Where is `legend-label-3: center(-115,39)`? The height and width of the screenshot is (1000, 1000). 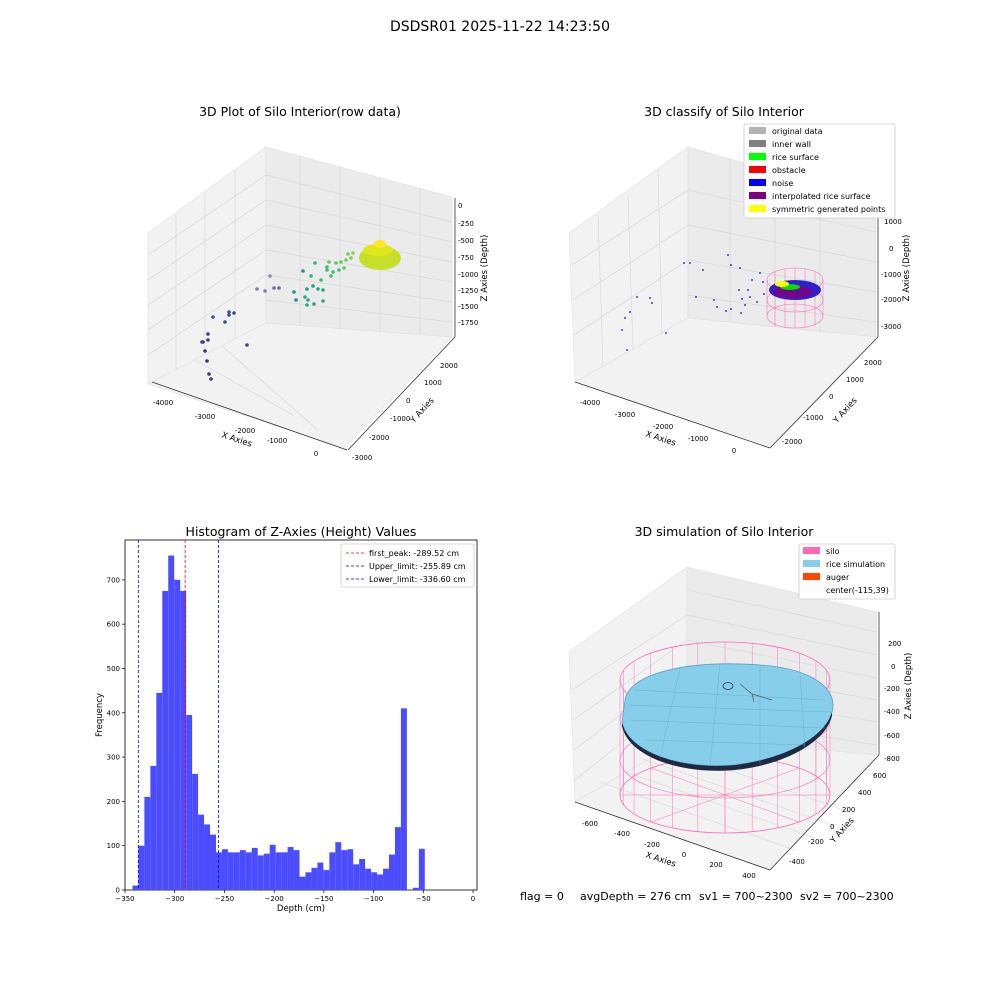
legend-label-3: center(-115,39) is located at coordinates (857, 590).